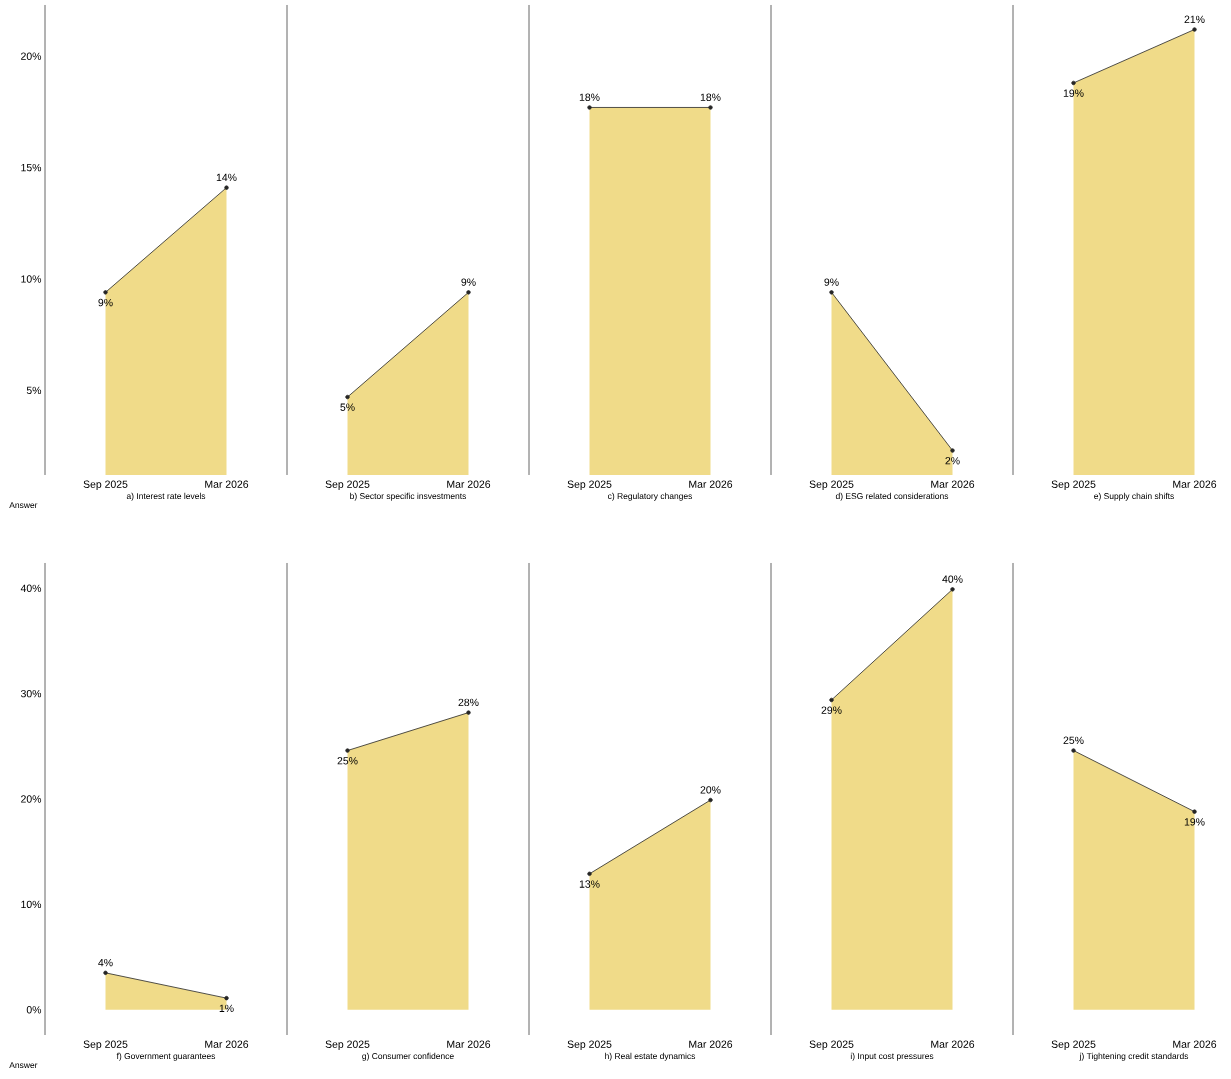 The width and height of the screenshot is (1231, 1079). I want to click on data-label: 29%, so click(831, 710).